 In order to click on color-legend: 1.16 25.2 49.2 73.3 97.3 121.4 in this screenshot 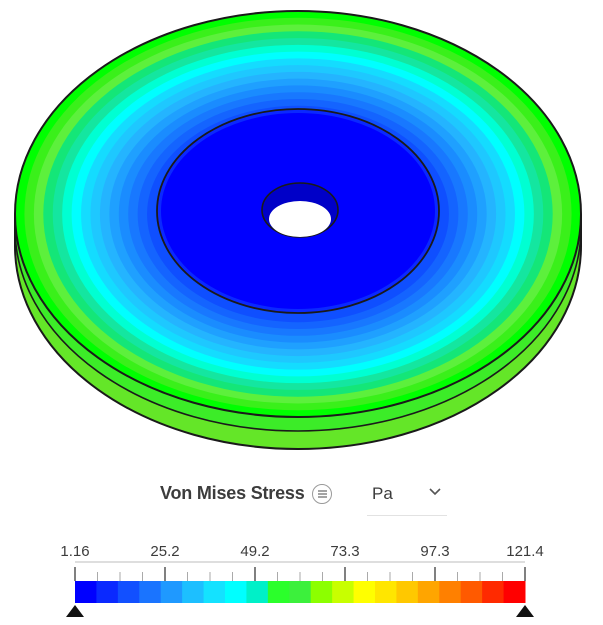, I will do `click(301, 580)`.